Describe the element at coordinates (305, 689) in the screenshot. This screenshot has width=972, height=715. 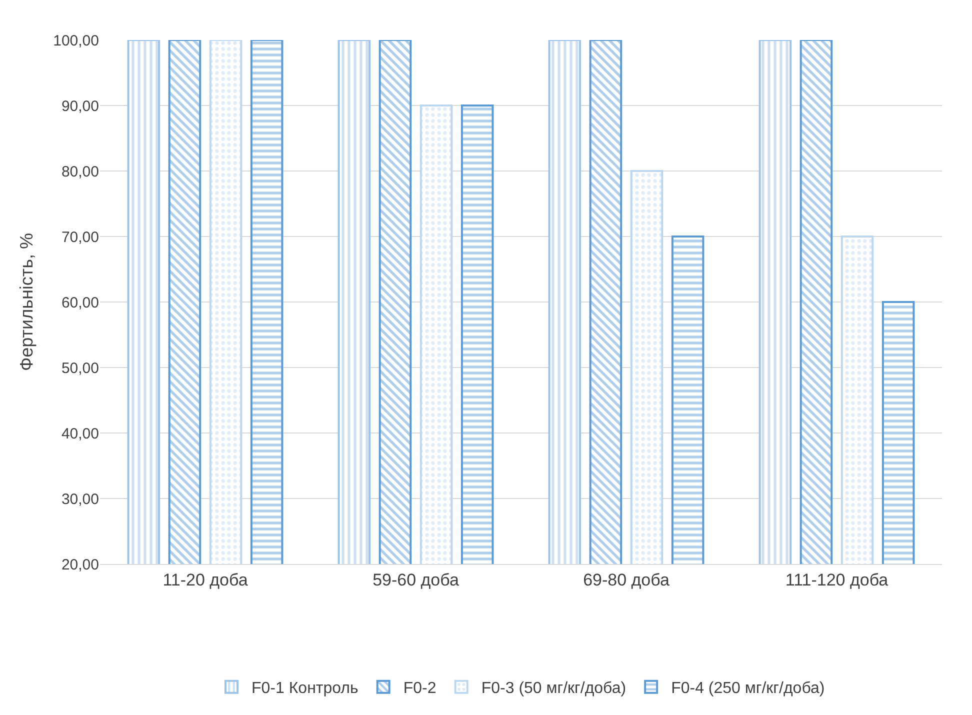
I see `series-label: F0-1 Контроль` at that location.